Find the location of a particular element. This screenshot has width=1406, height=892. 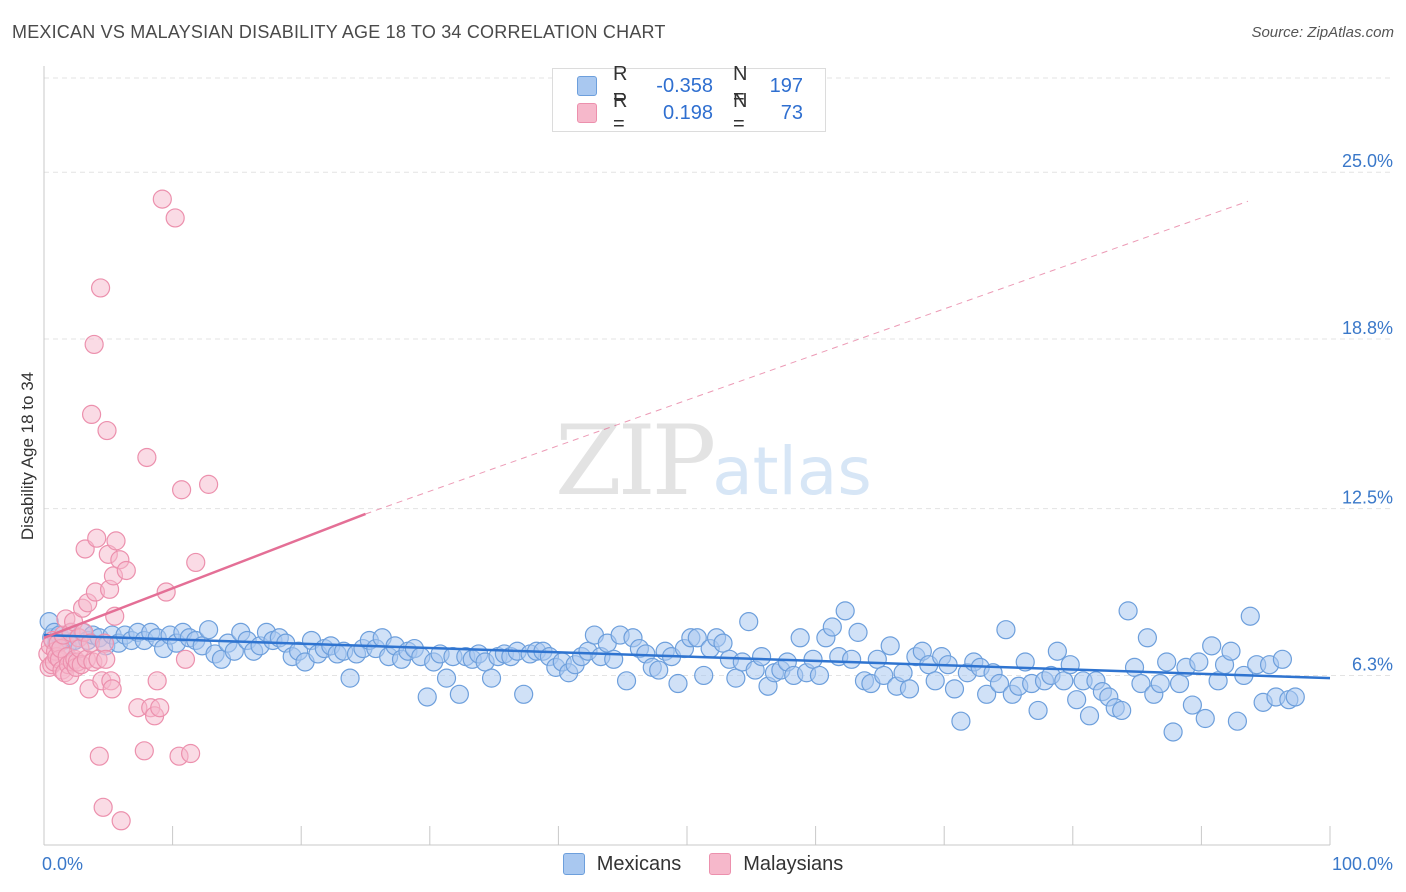

y-axis-label: Disability Age 18 to 34 is located at coordinates (27, 456).